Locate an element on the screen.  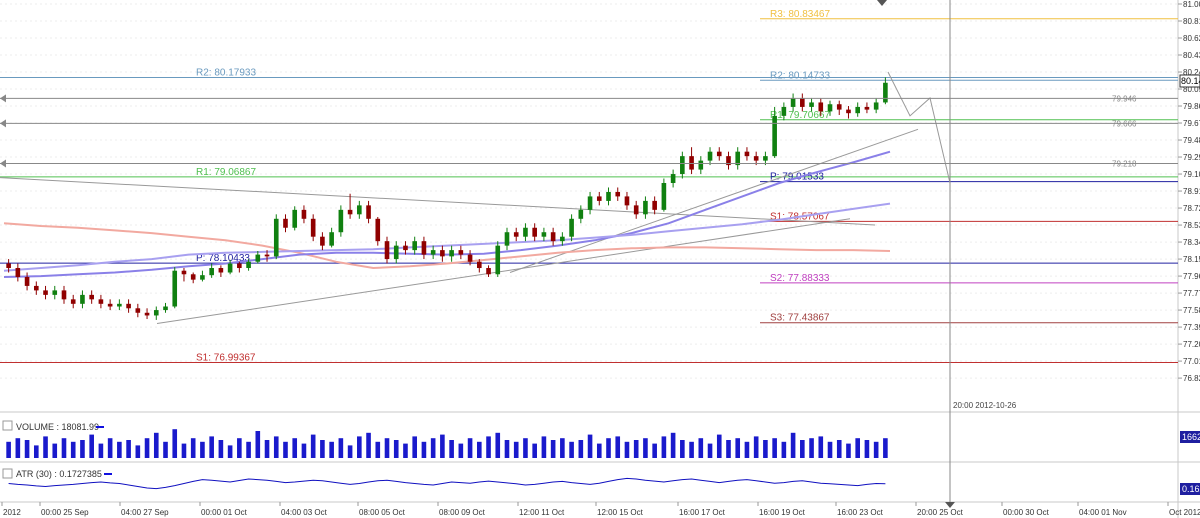
x-tick-label: 16:00 19 Oct is located at coordinates (782, 512).